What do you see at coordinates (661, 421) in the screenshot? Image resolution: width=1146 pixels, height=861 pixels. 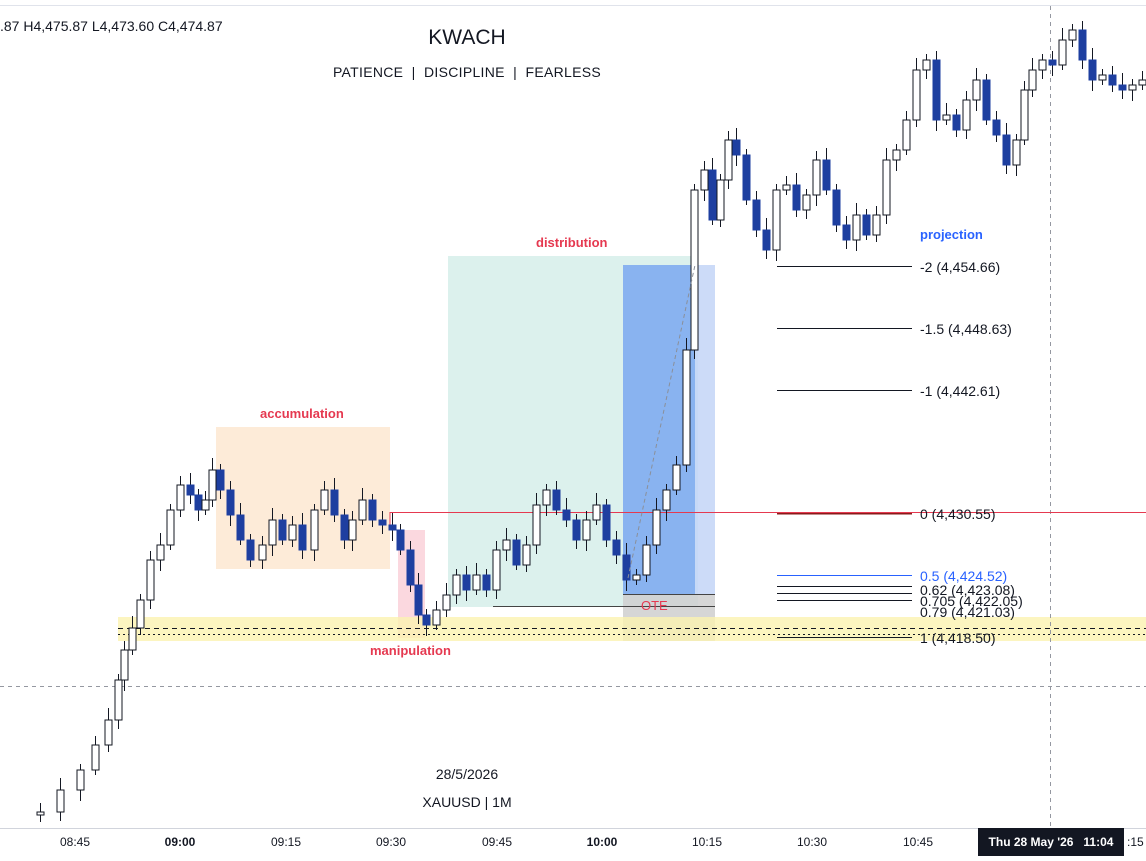 I see `projection-trend-line` at bounding box center [661, 421].